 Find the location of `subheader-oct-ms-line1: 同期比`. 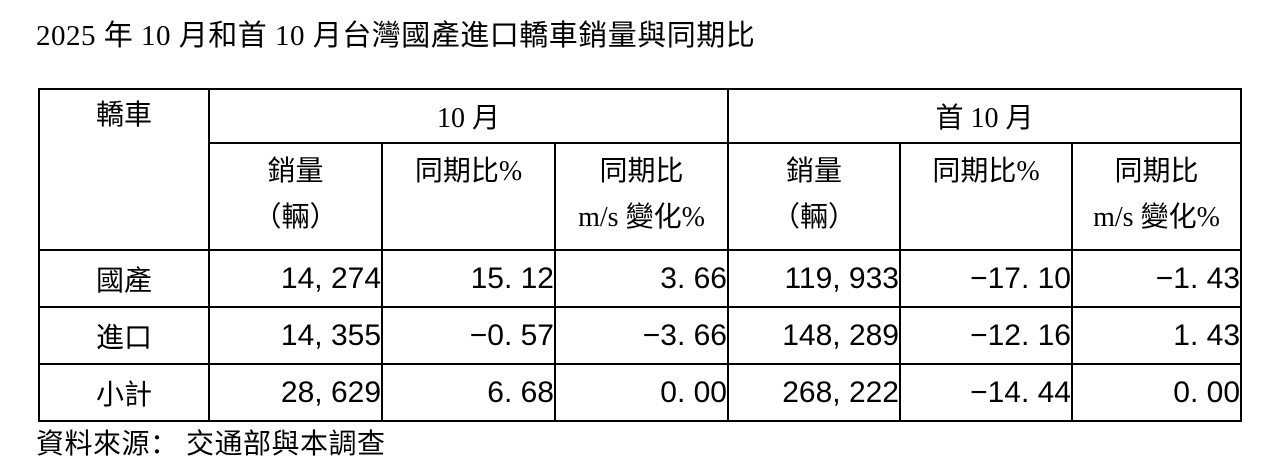

subheader-oct-ms-line1: 同期比 is located at coordinates (641, 171).